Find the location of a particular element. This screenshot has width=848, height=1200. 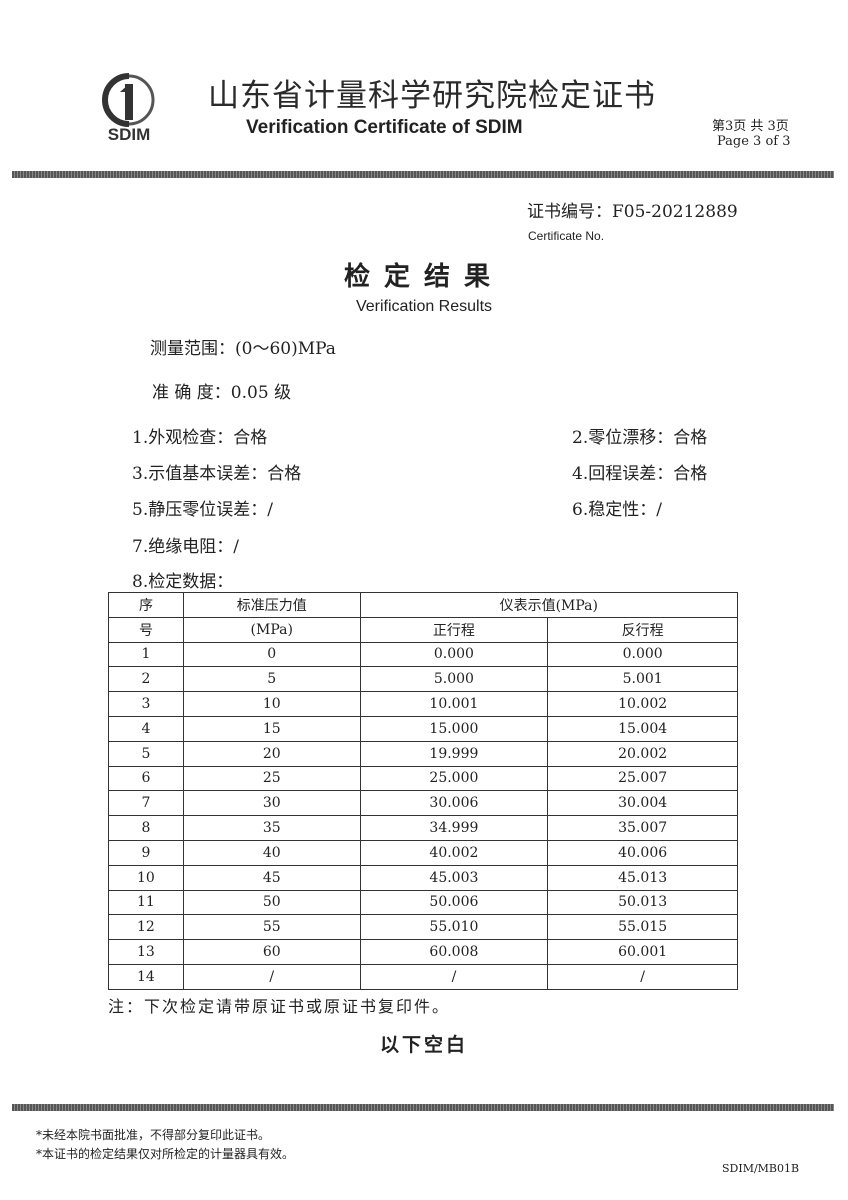

cell-upstroke: 0.000 is located at coordinates (454, 654).